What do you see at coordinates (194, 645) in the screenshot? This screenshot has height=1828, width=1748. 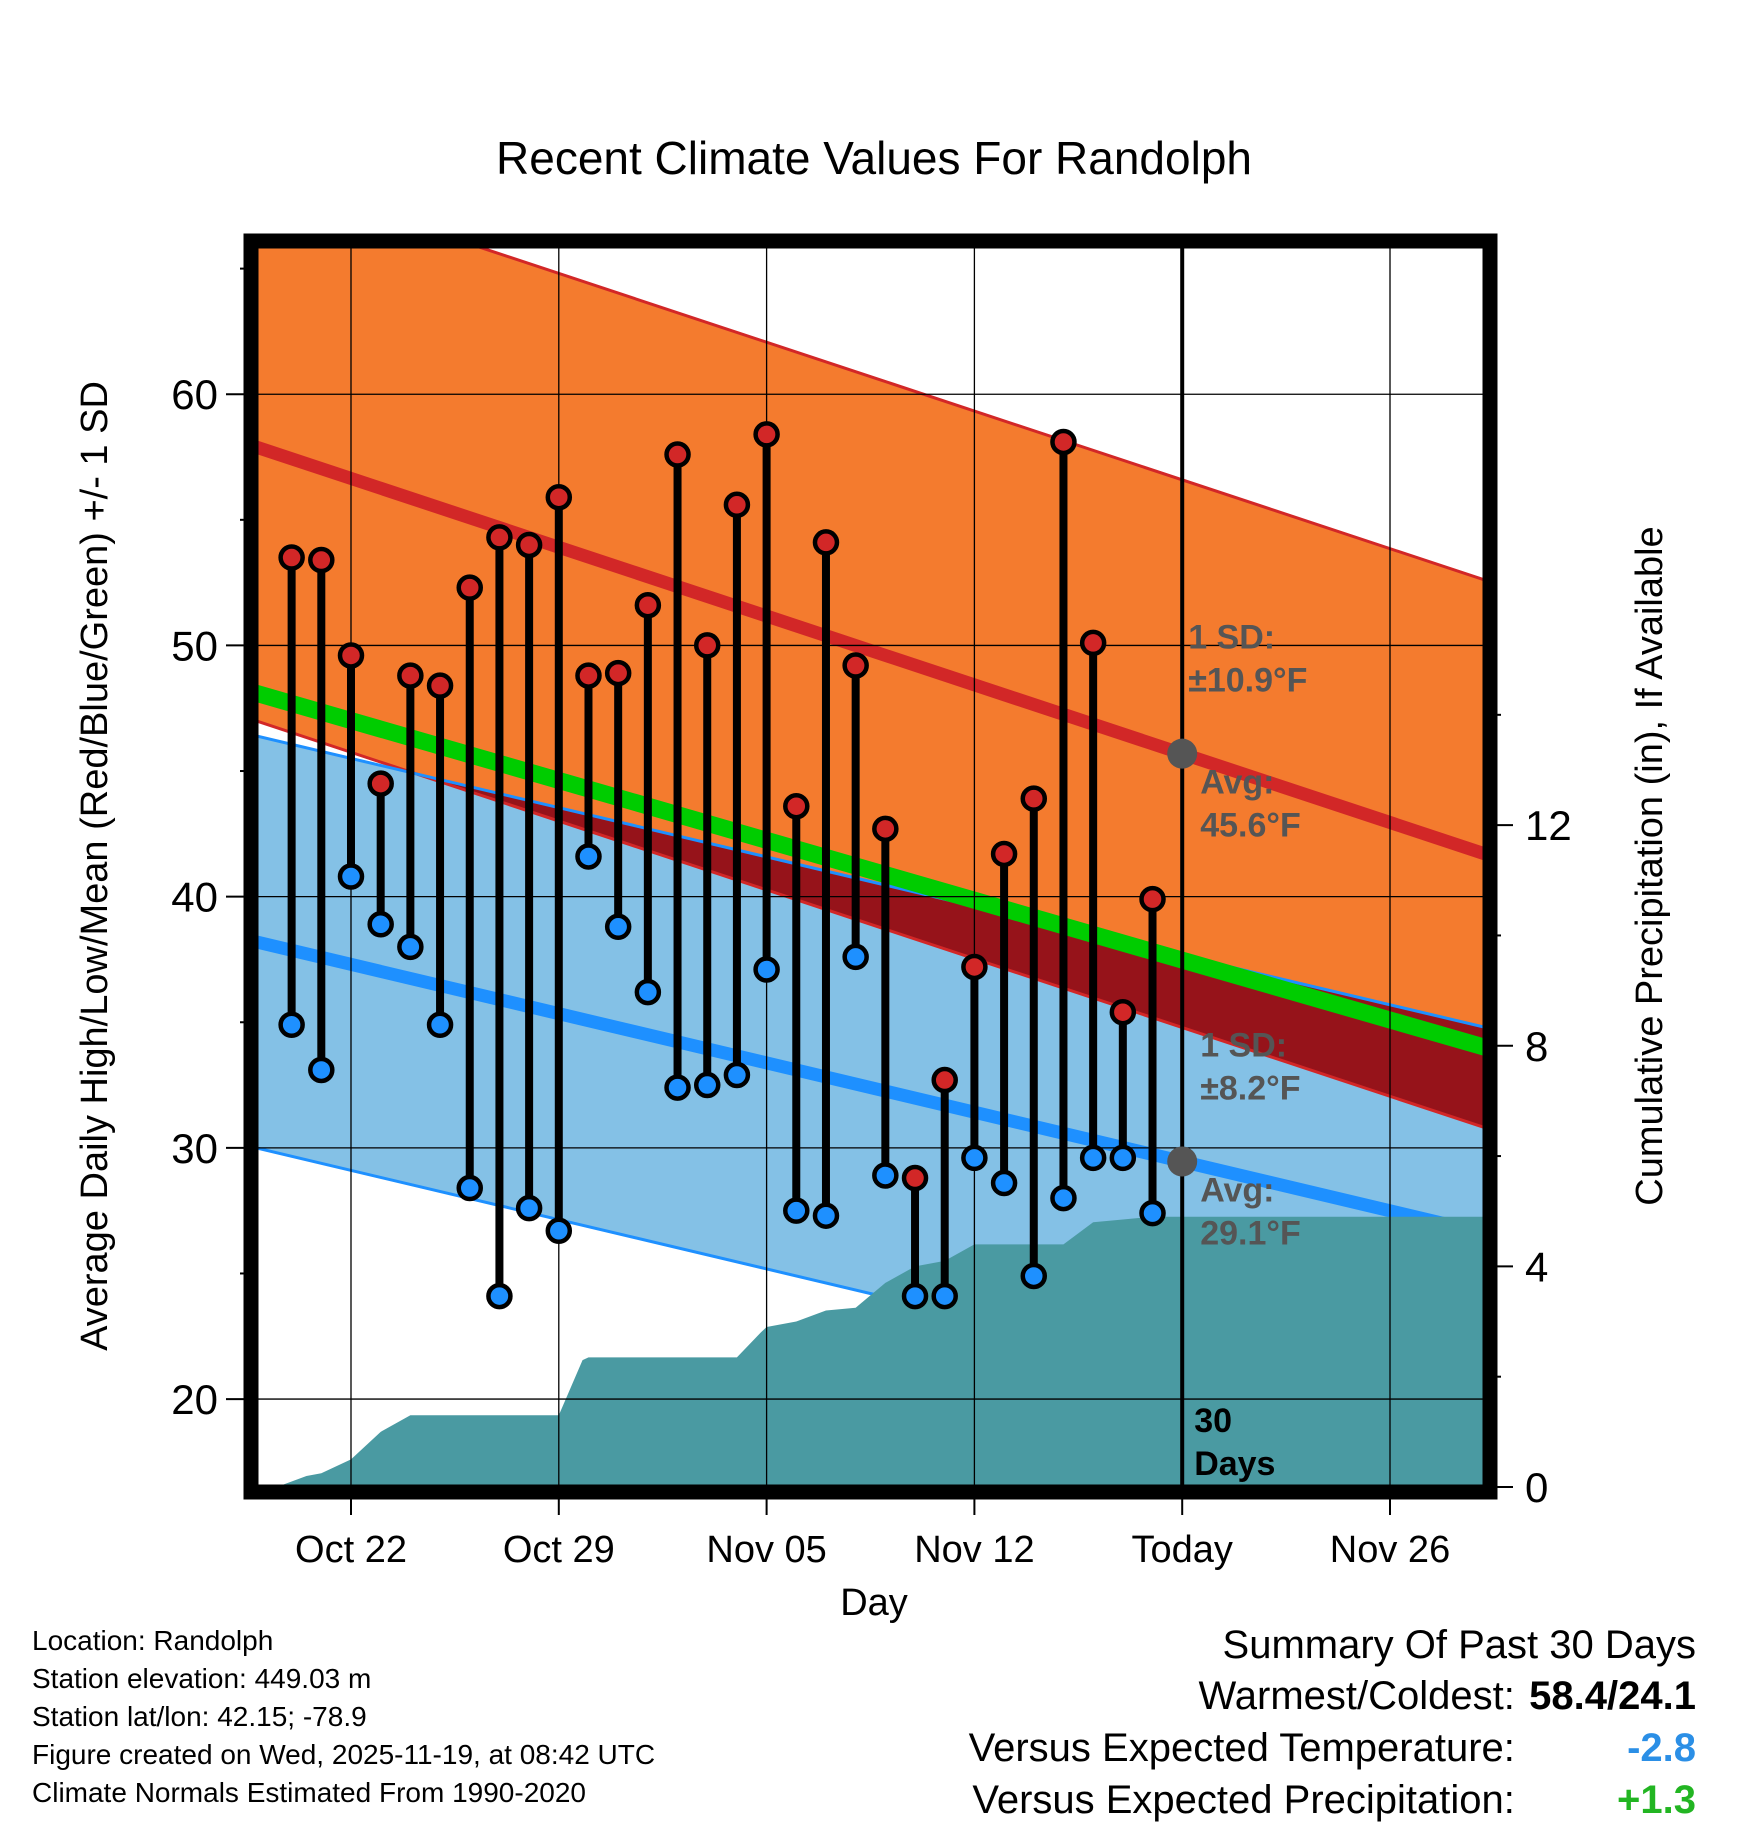 I see `y-tick-label: 50` at bounding box center [194, 645].